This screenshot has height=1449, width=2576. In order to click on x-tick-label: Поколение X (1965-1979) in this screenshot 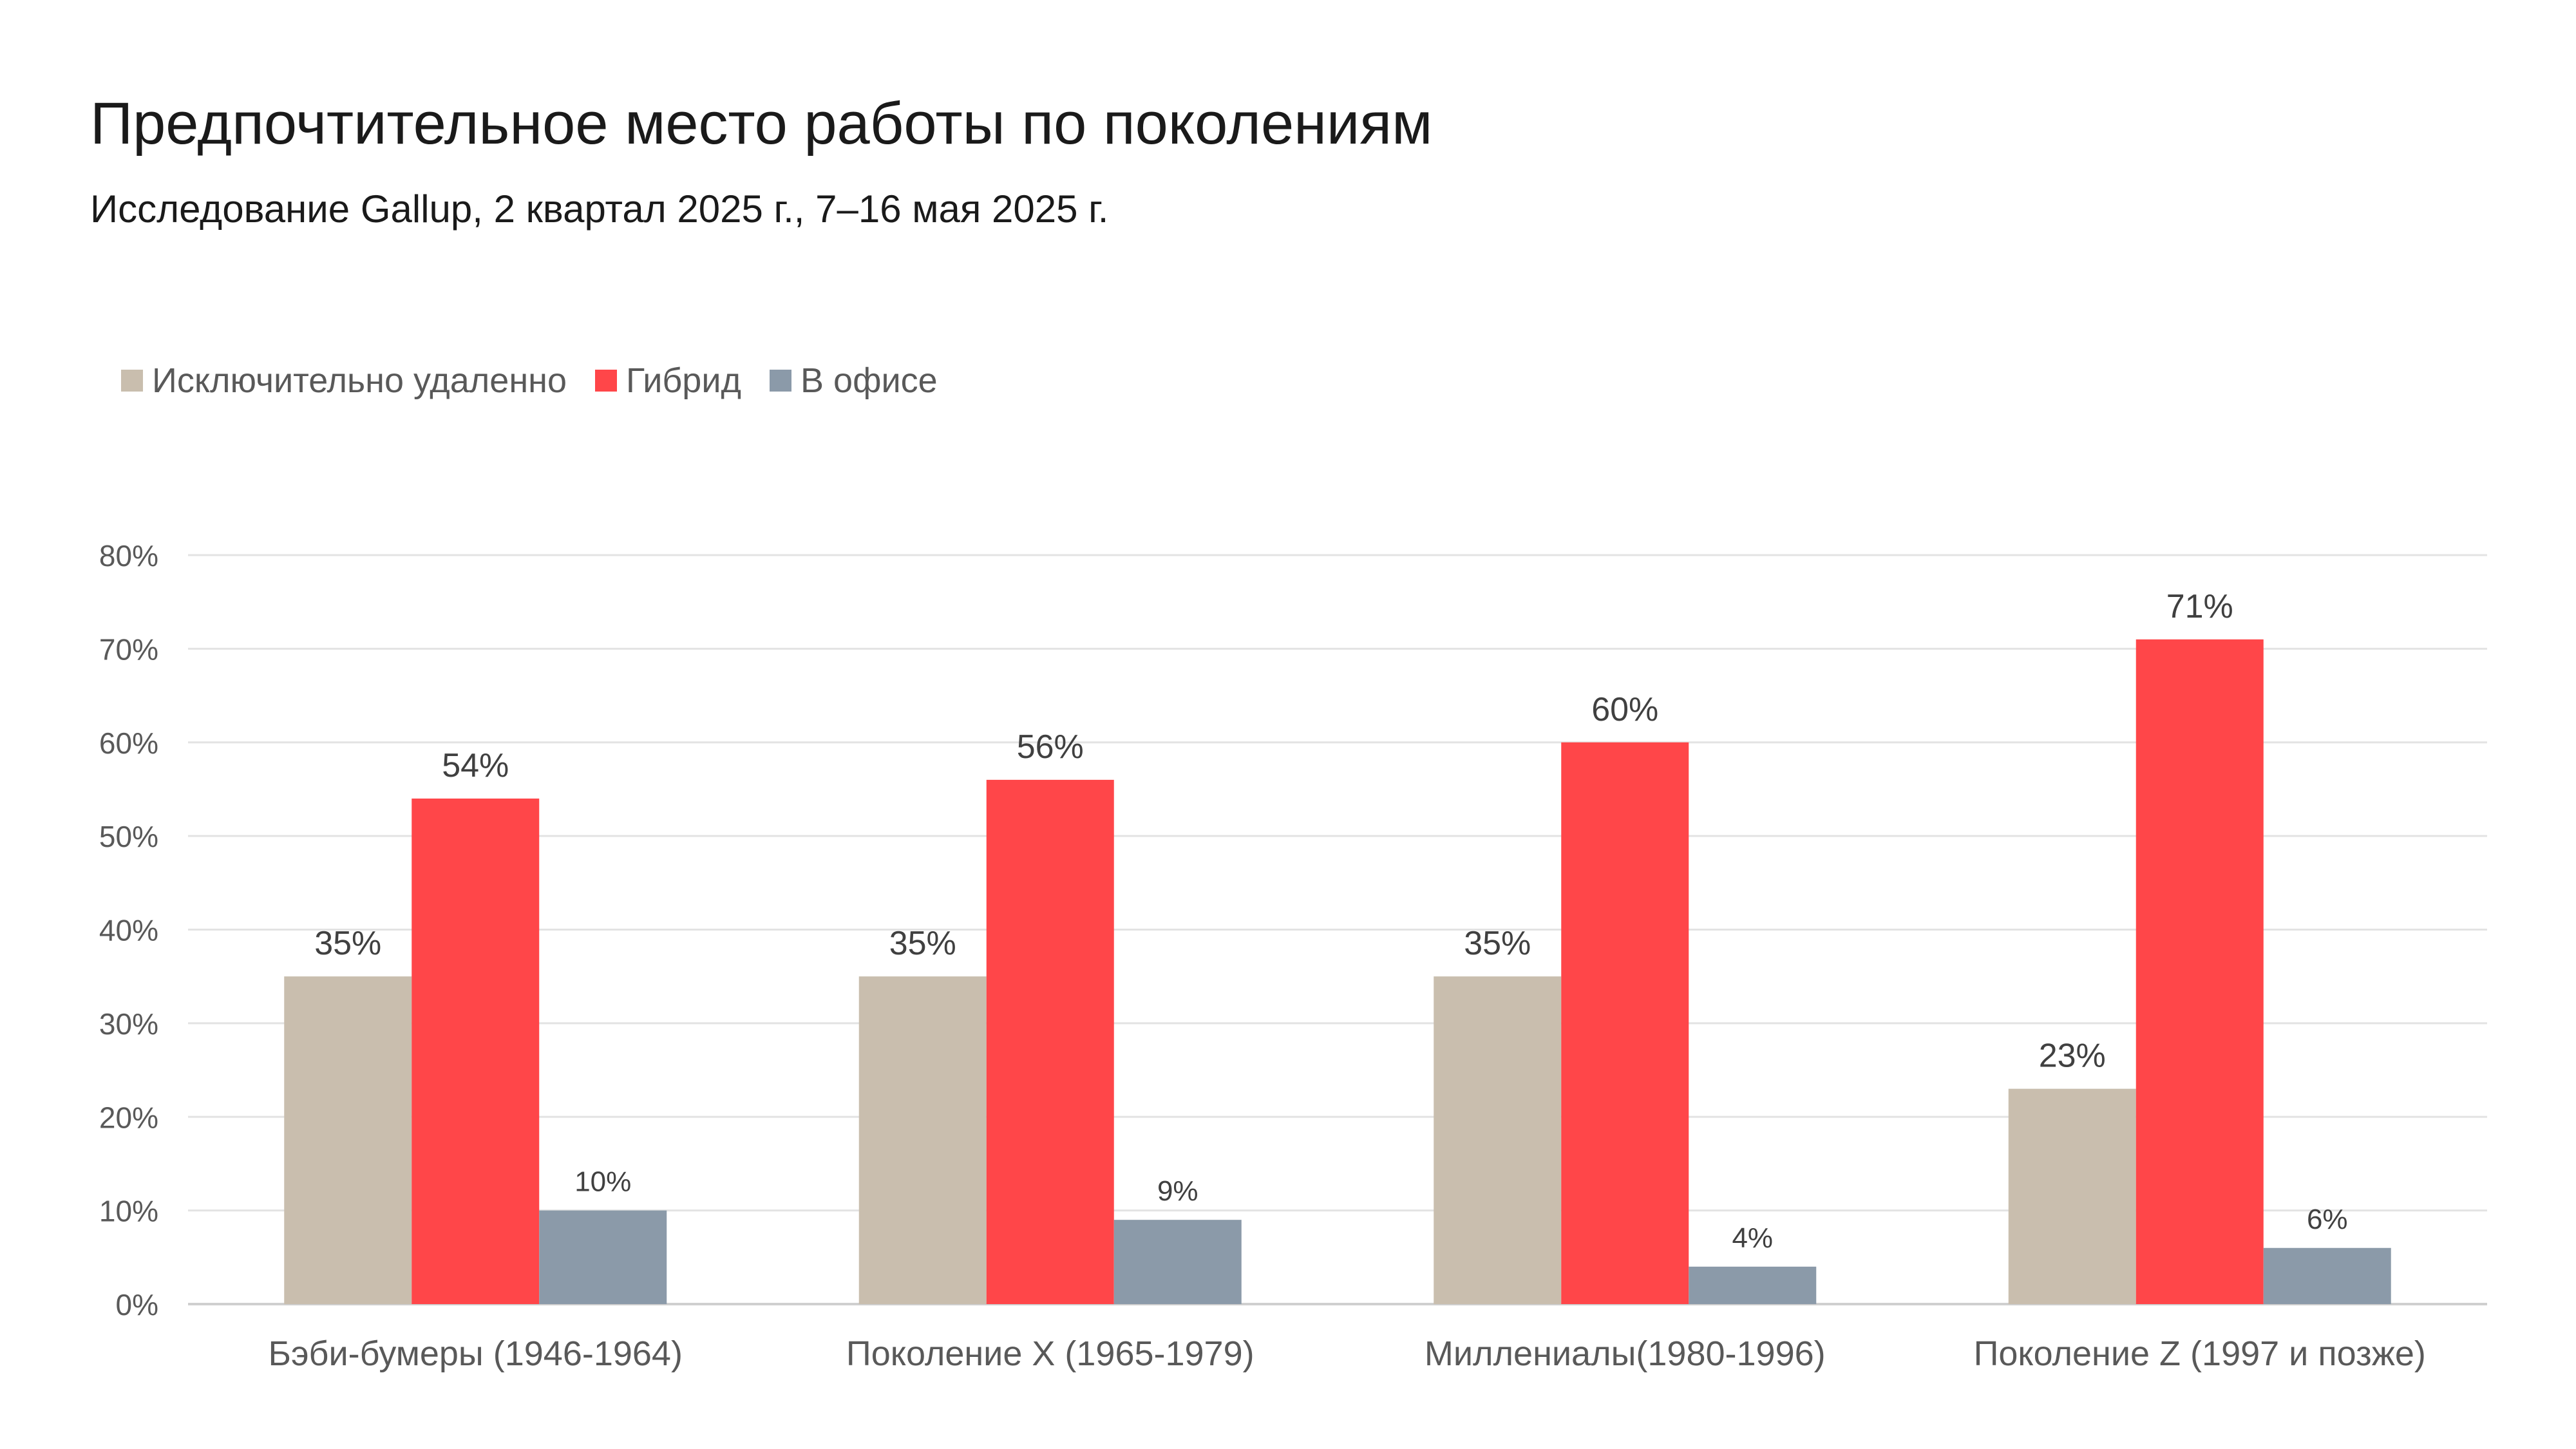, I will do `click(1050, 1353)`.